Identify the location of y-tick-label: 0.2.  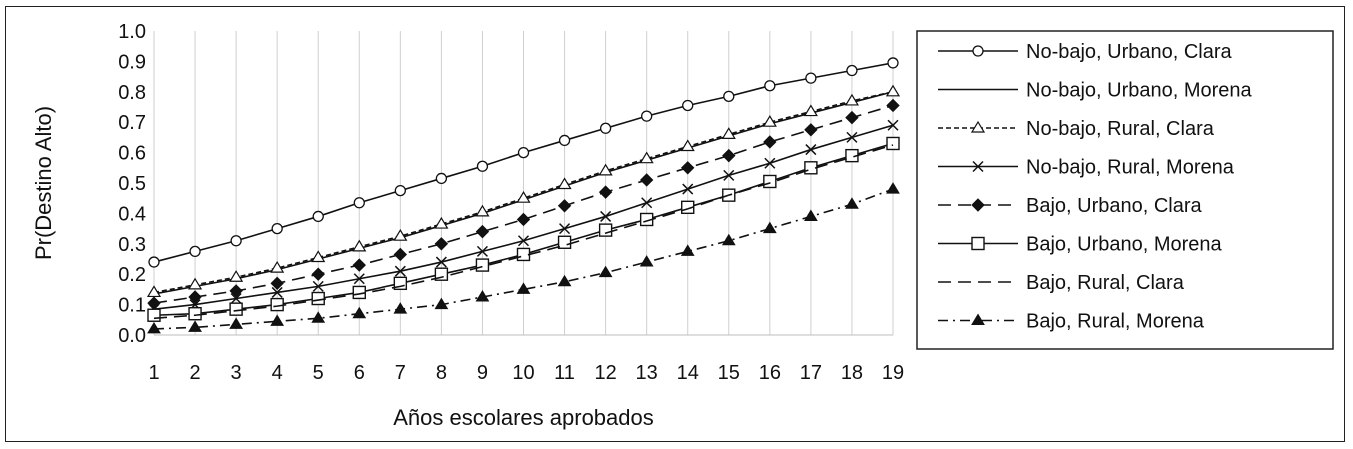
(132, 275).